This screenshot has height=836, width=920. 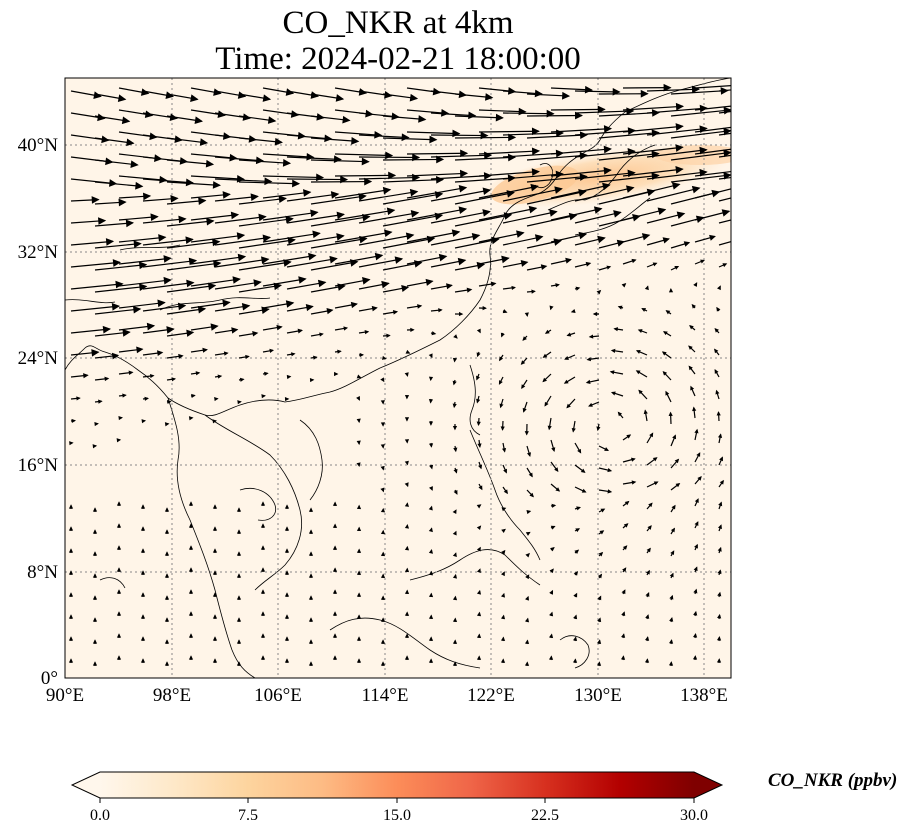 I want to click on colorbar-tick-label: 7.5, so click(x=248, y=815).